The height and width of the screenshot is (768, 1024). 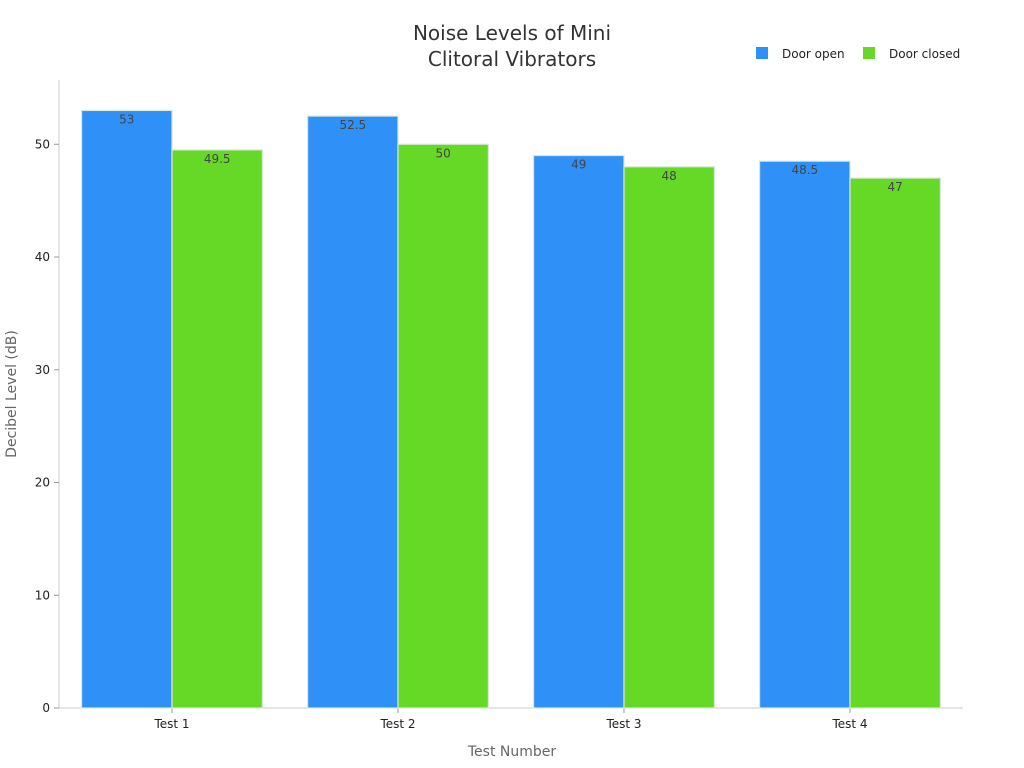 I want to click on chart-title-line-1: Noise Levels of Mini, so click(x=512, y=33).